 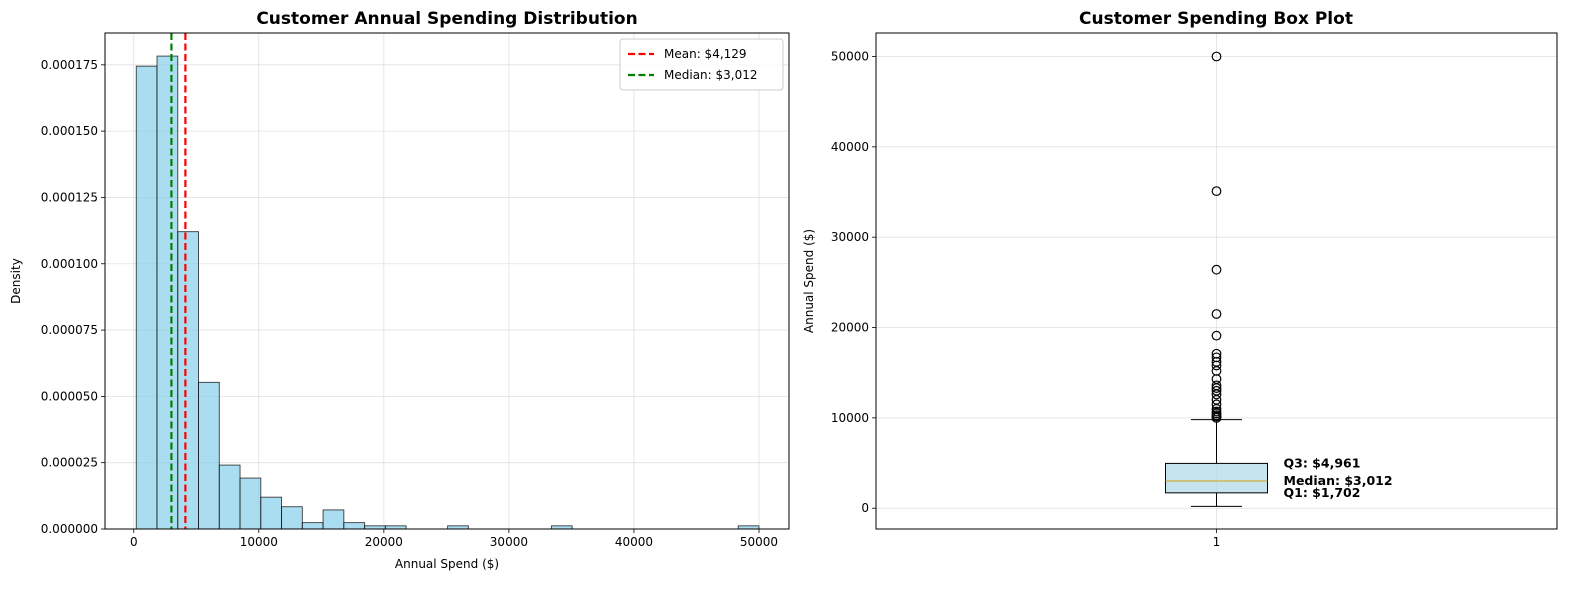 I want to click on y-tick-label: 10000, so click(x=850, y=418).